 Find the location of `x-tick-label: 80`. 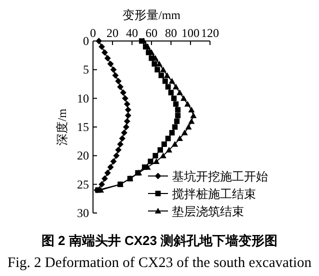

x-tick-label: 80 is located at coordinates (171, 33).